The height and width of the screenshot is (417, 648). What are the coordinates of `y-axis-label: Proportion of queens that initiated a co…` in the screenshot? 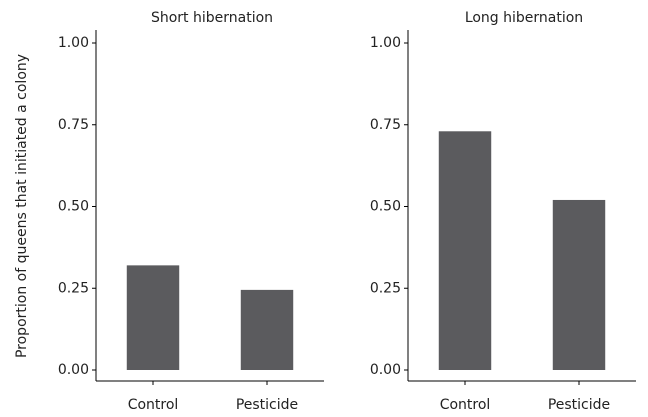 It's located at (22, 206).